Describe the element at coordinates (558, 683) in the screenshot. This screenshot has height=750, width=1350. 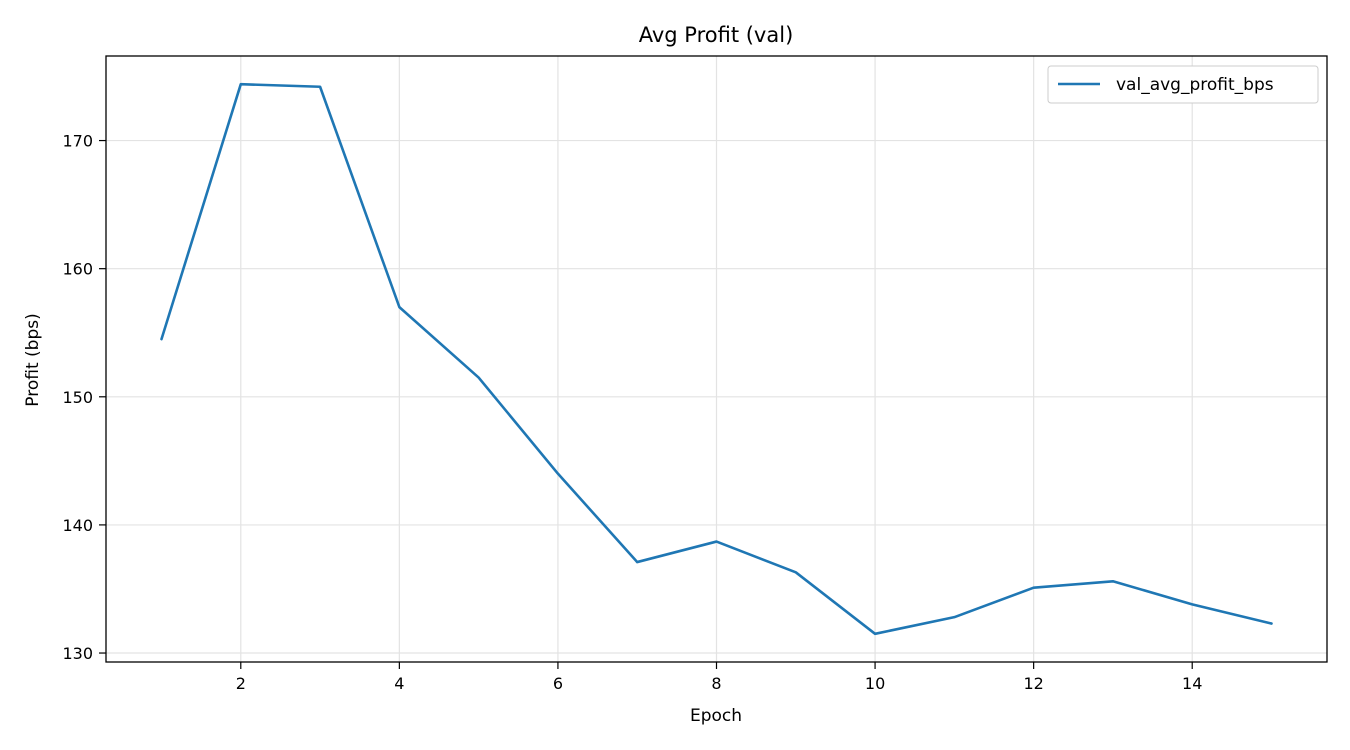
I see `x-tick-label: 6` at that location.